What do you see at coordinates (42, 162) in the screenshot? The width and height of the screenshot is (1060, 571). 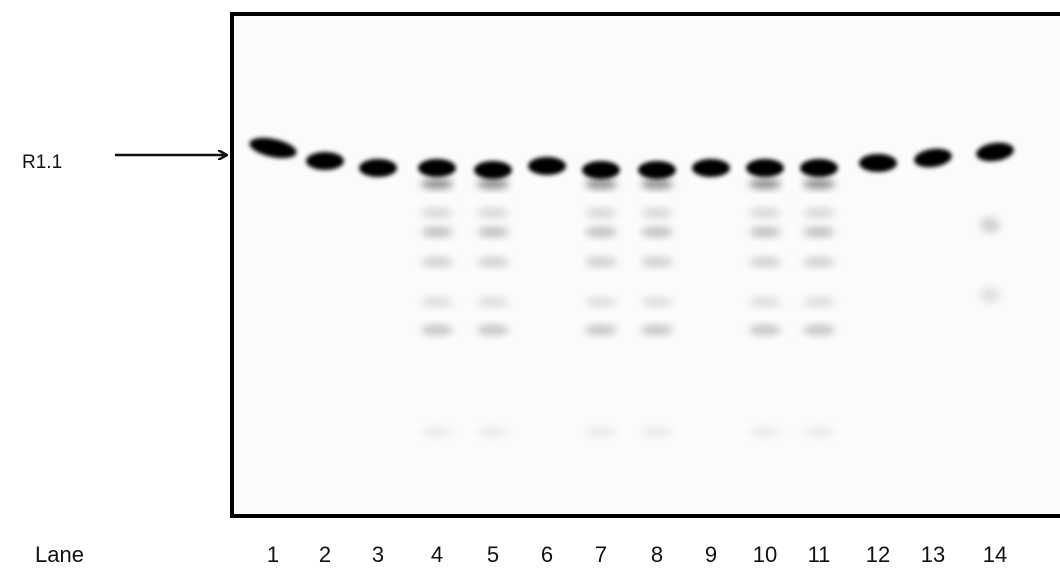 I see `band-label: R1.1` at bounding box center [42, 162].